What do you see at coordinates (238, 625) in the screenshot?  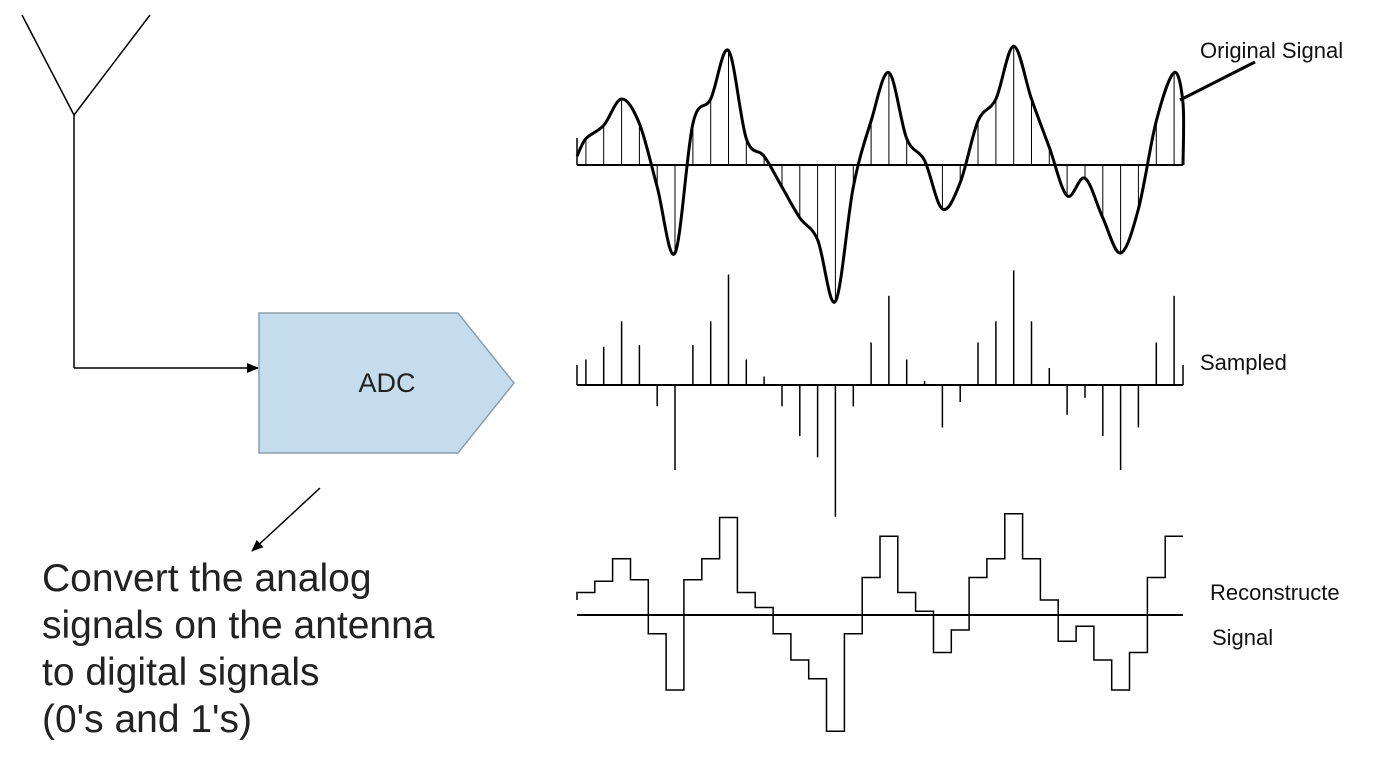 I see `description-line: signals on the antenna` at bounding box center [238, 625].